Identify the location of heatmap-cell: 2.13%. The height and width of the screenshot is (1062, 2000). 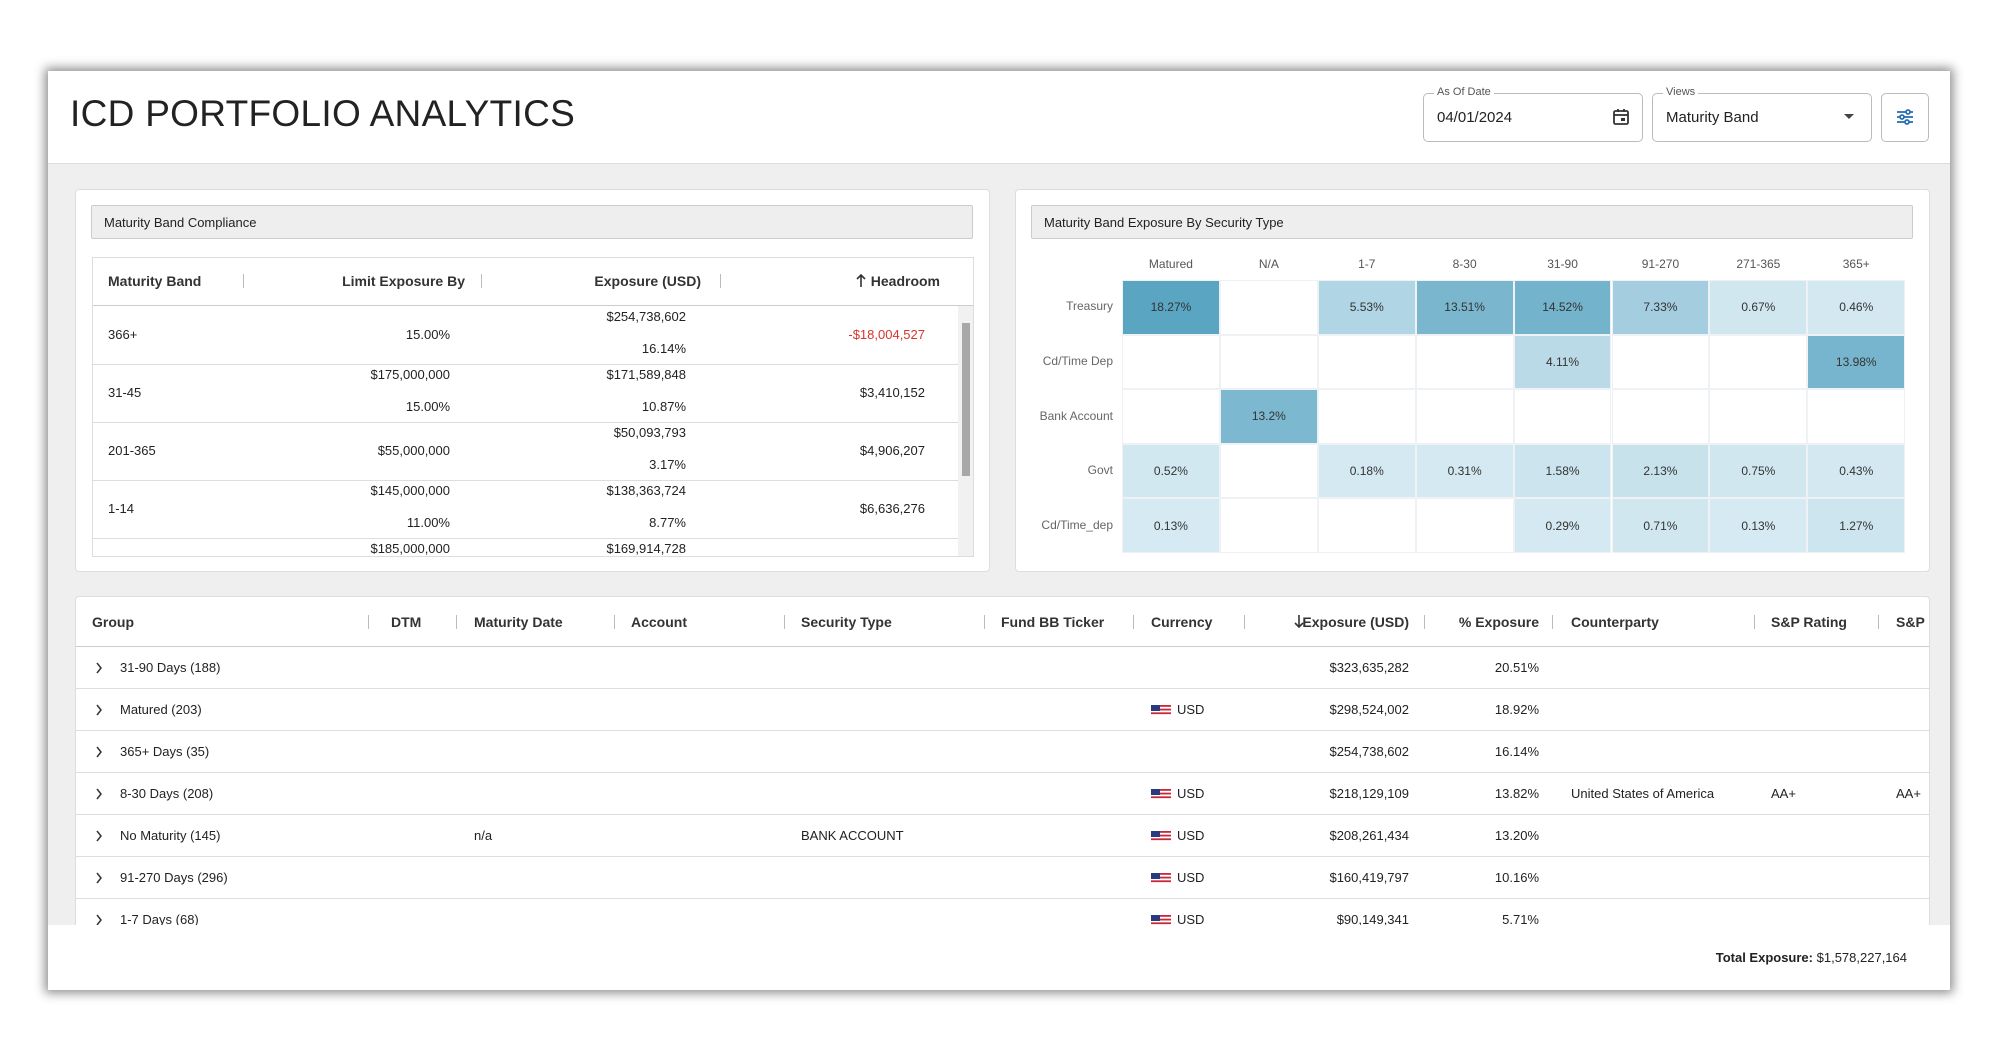
(1660, 471).